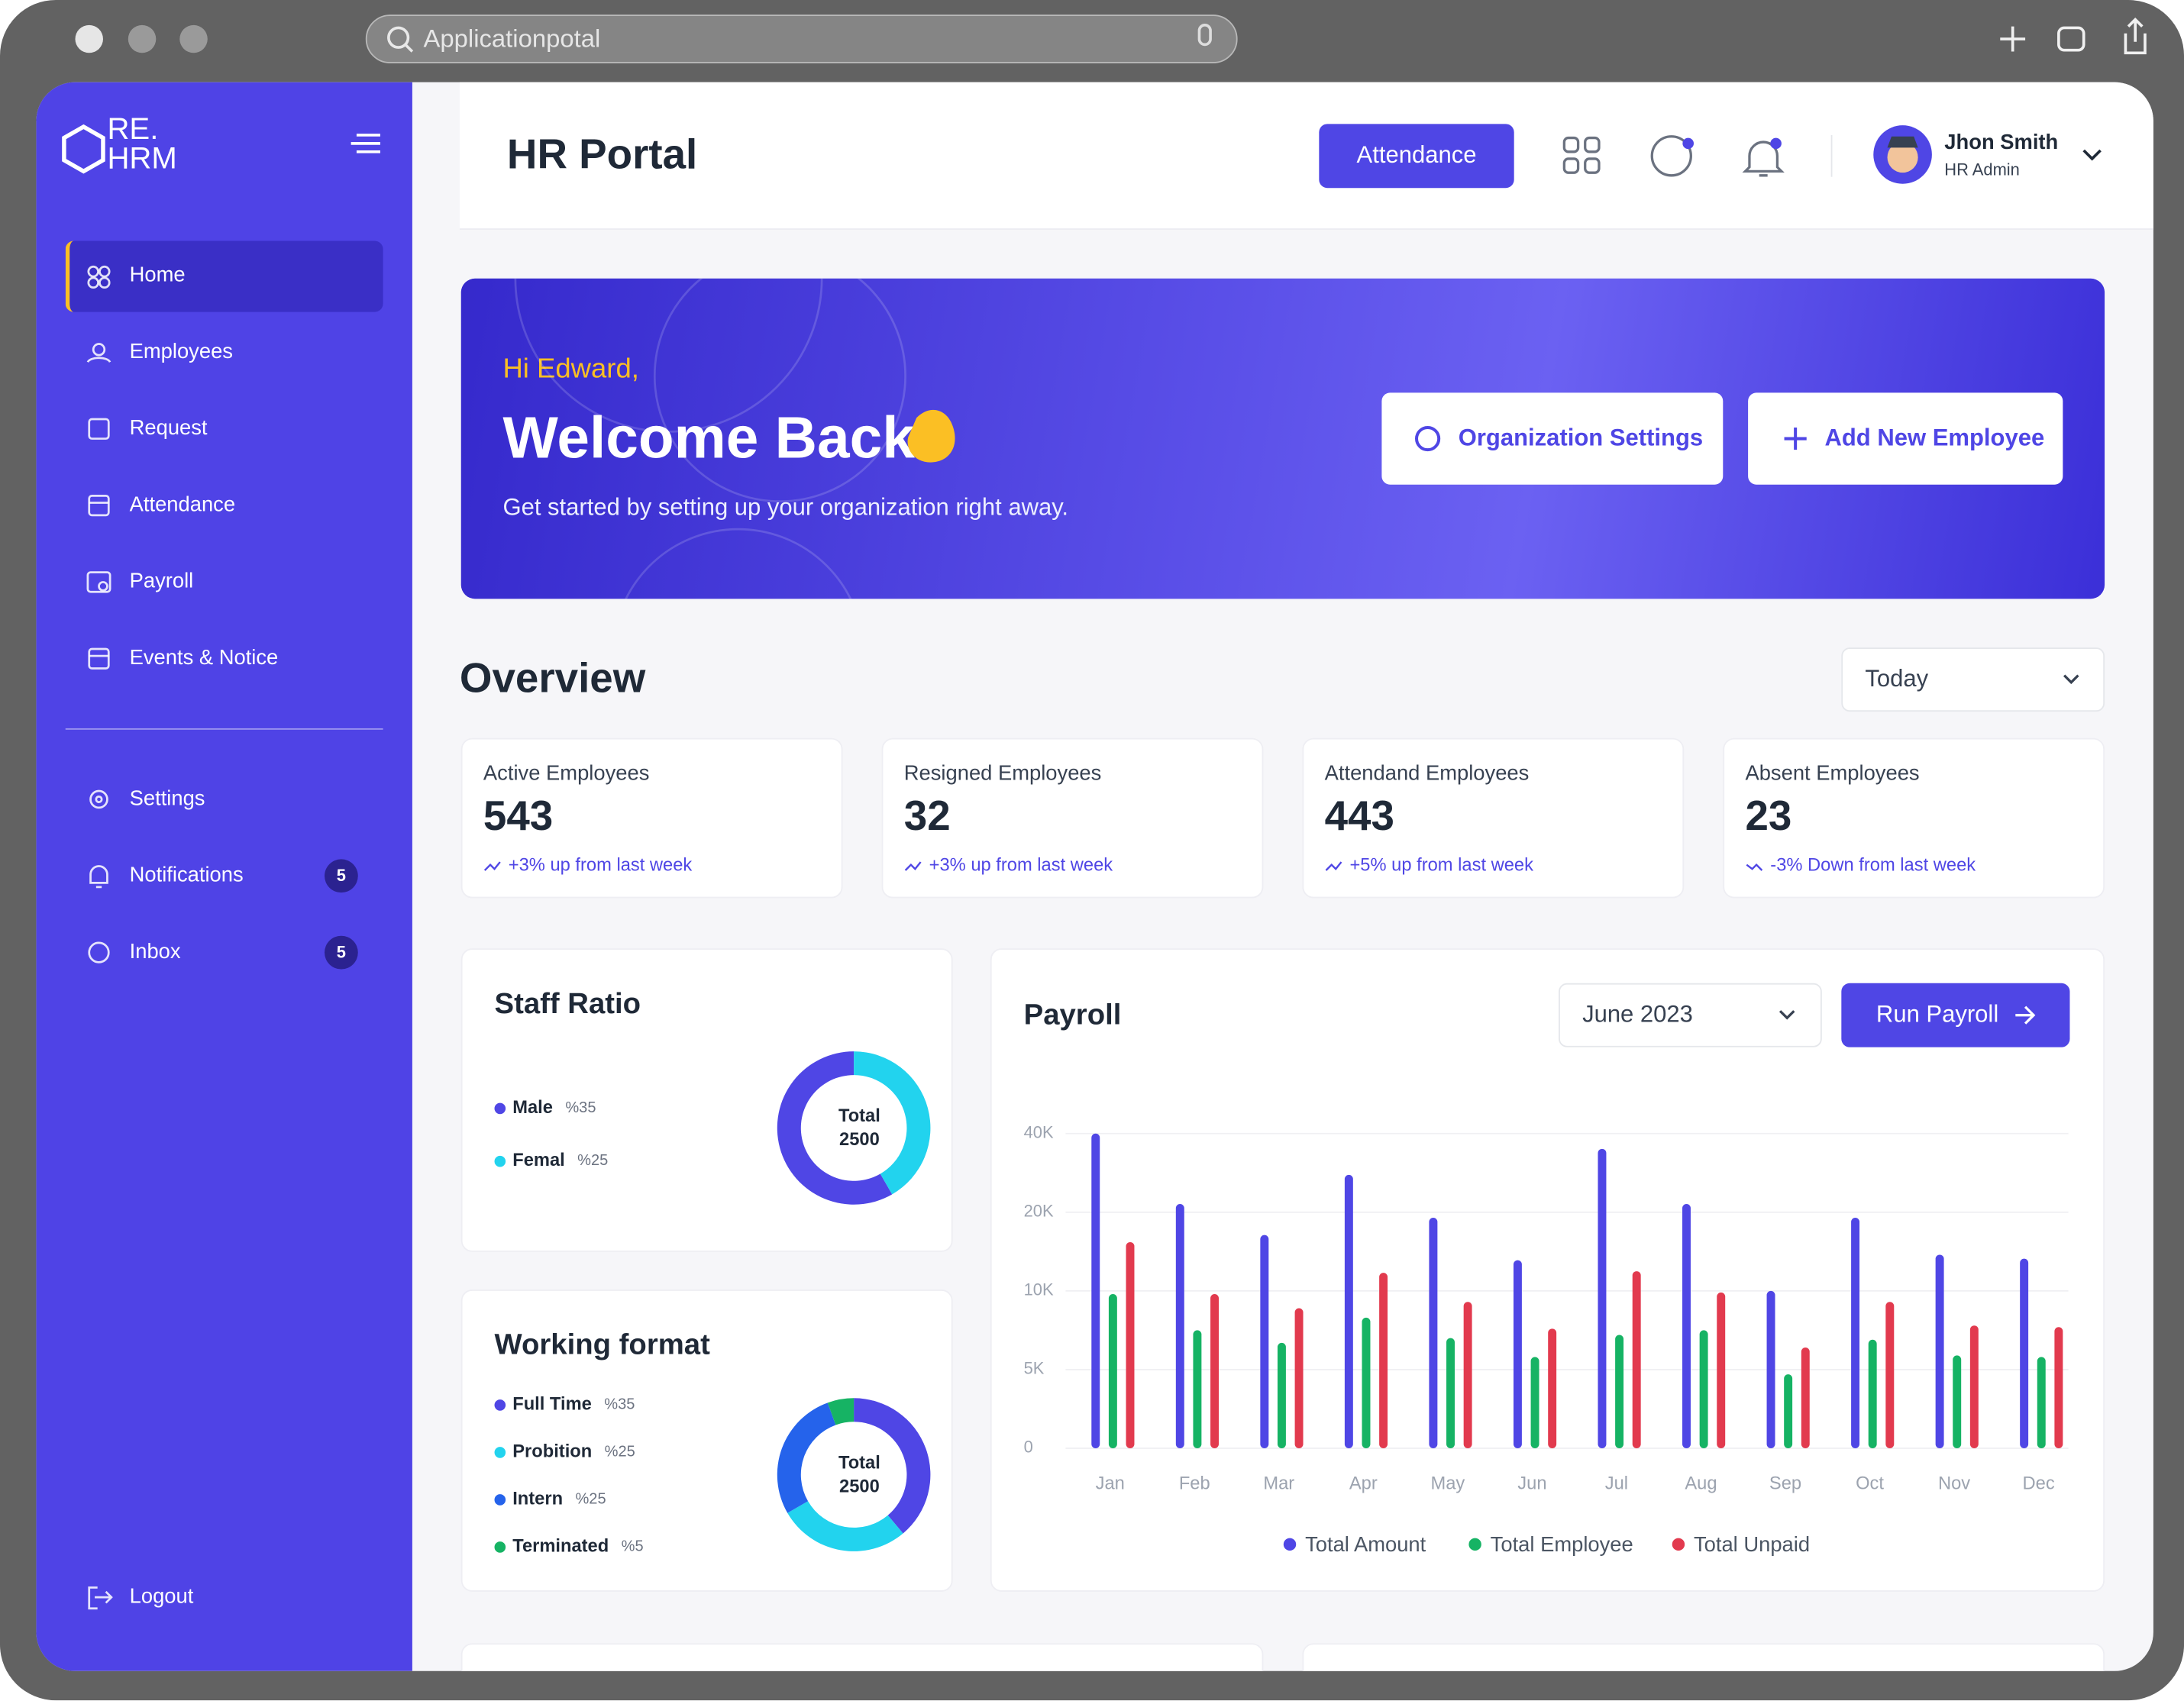  Describe the element at coordinates (567, 1003) in the screenshot. I see `chart-title: Staff Ratio` at that location.